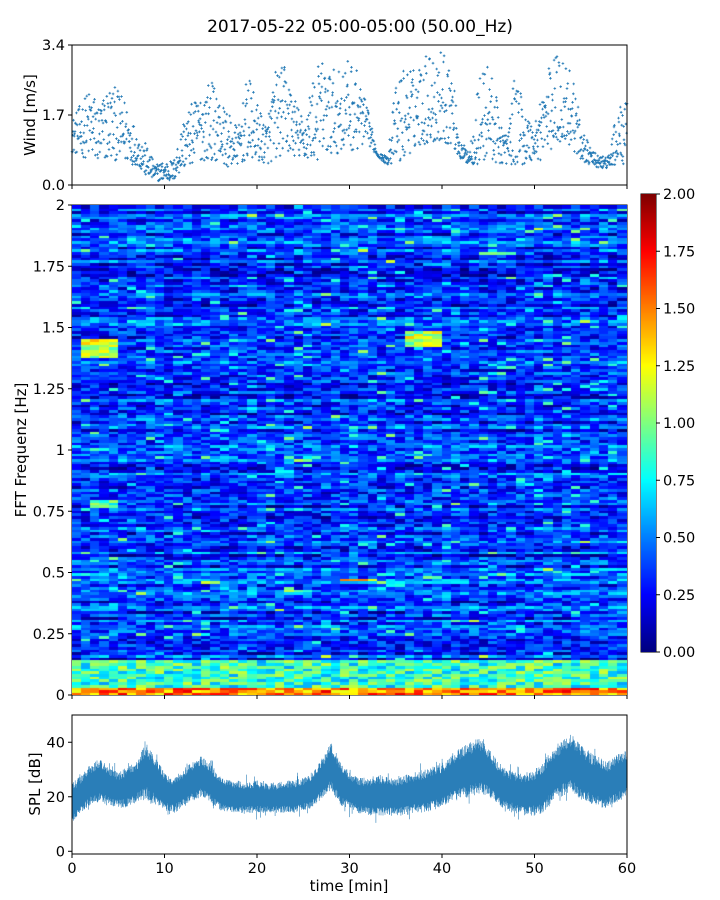 This screenshot has height=900, width=720. I want to click on wind-panel: 0.0 1.7 3.4 Wind [m/s], so click(325, 116).